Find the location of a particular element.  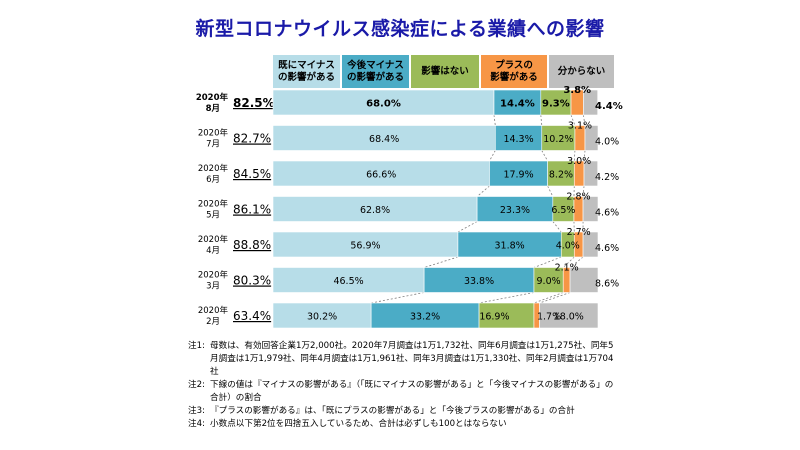

minus-total-label: 82.5% is located at coordinates (254, 103).